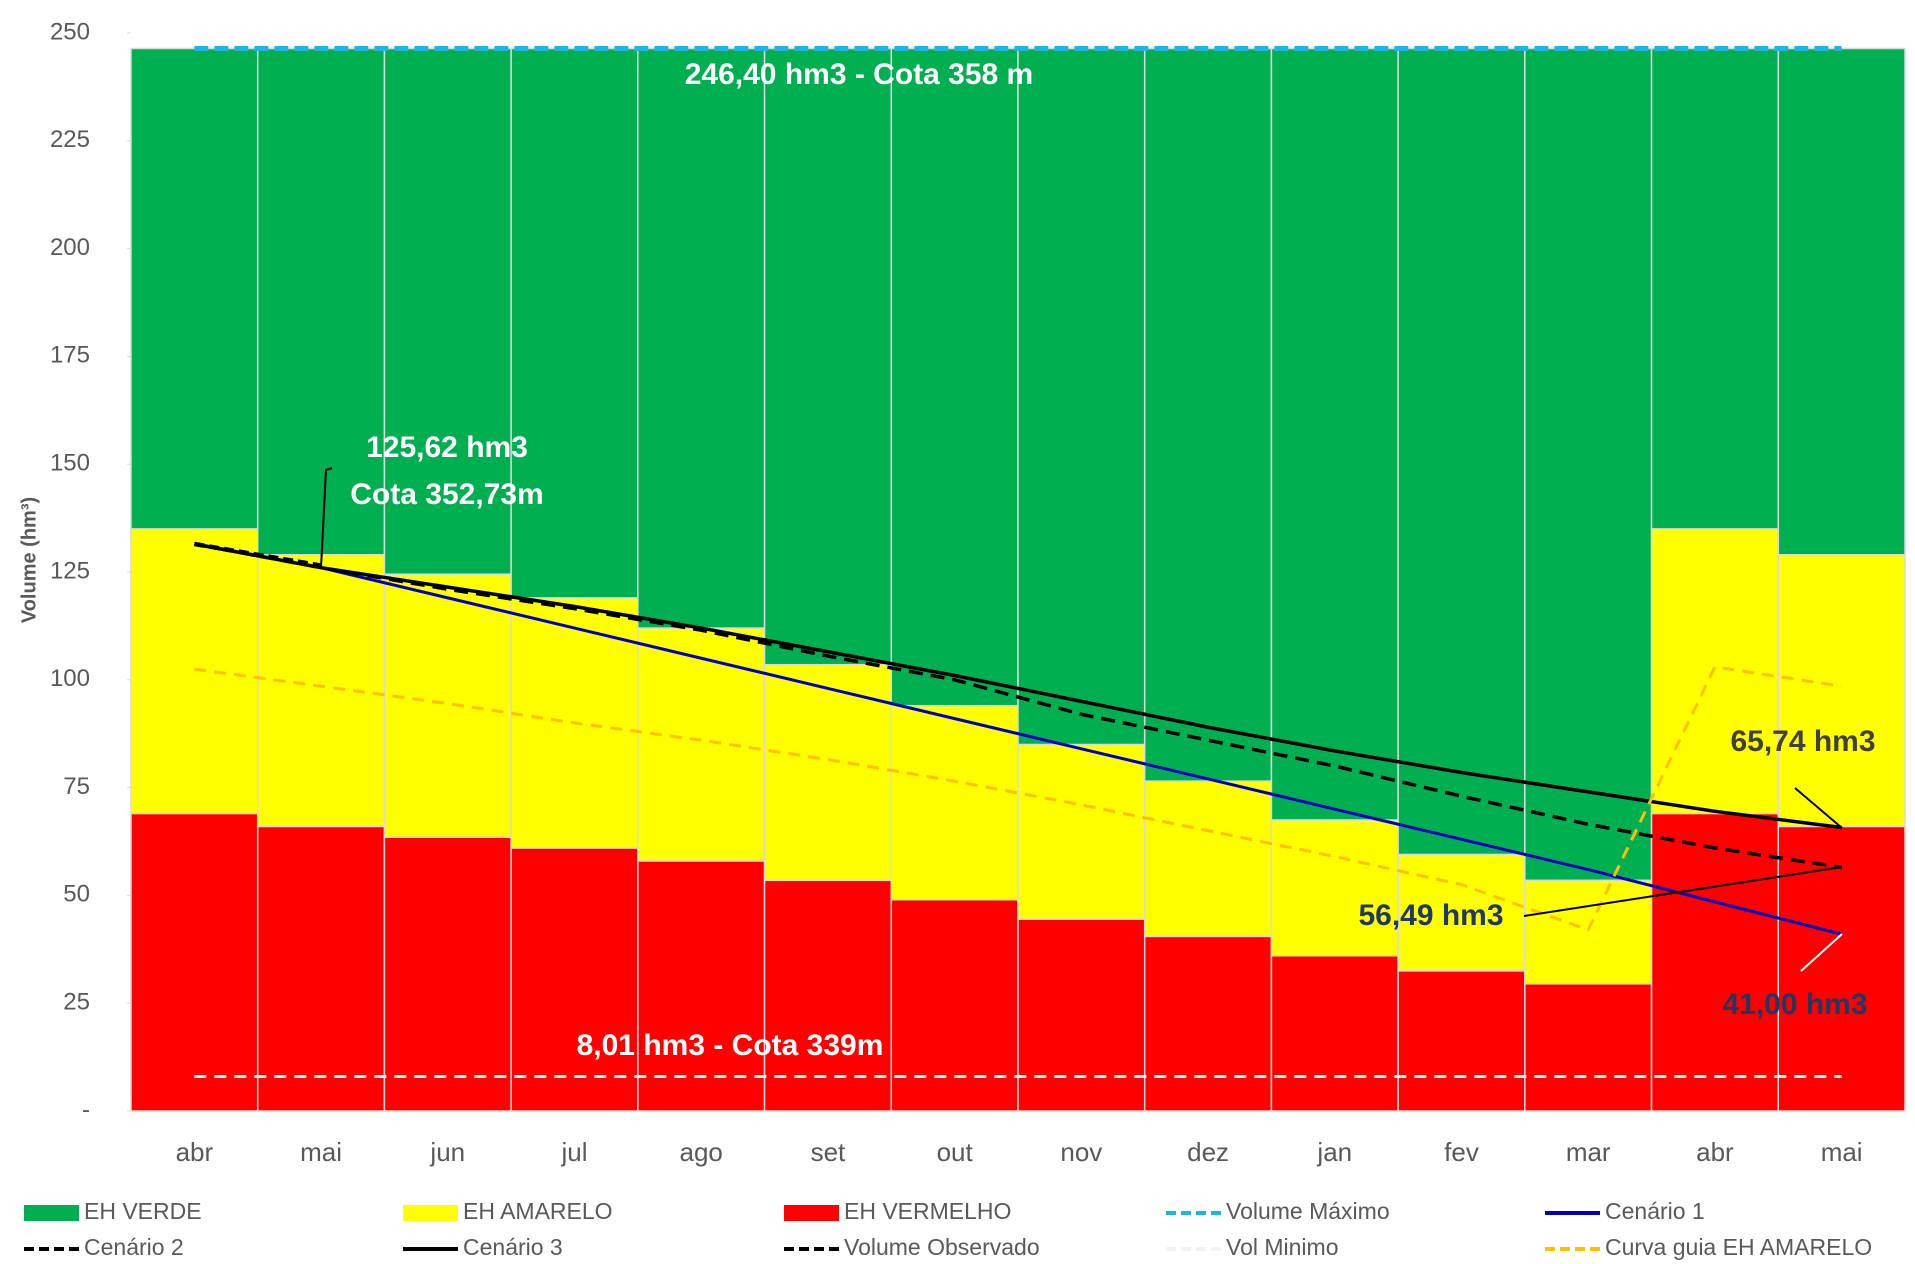 This screenshot has height=1264, width=1915. What do you see at coordinates (859, 74) in the screenshot?
I see `annotation: 246,40 hm3 - Cota 358 m` at bounding box center [859, 74].